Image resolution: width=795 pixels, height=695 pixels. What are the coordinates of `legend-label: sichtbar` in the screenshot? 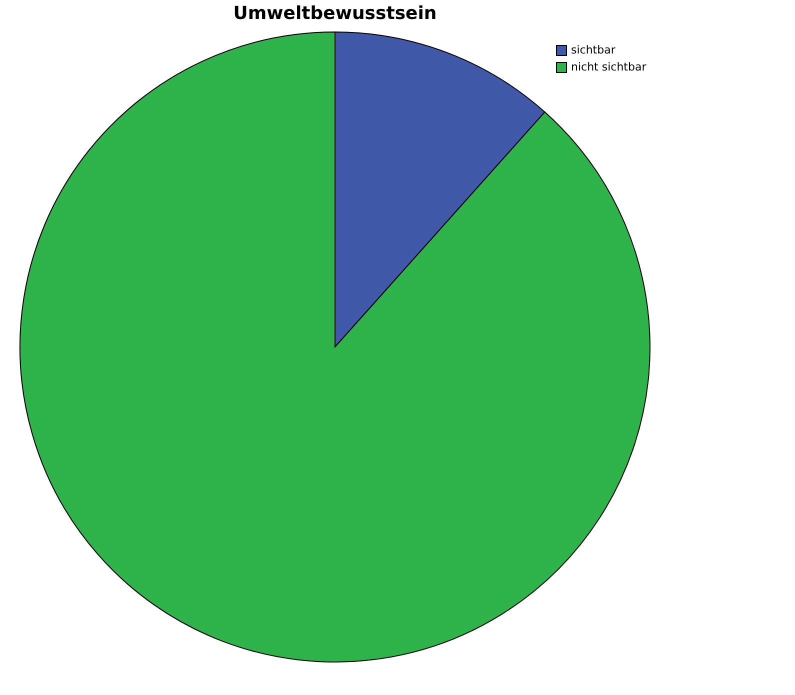 It's located at (593, 50).